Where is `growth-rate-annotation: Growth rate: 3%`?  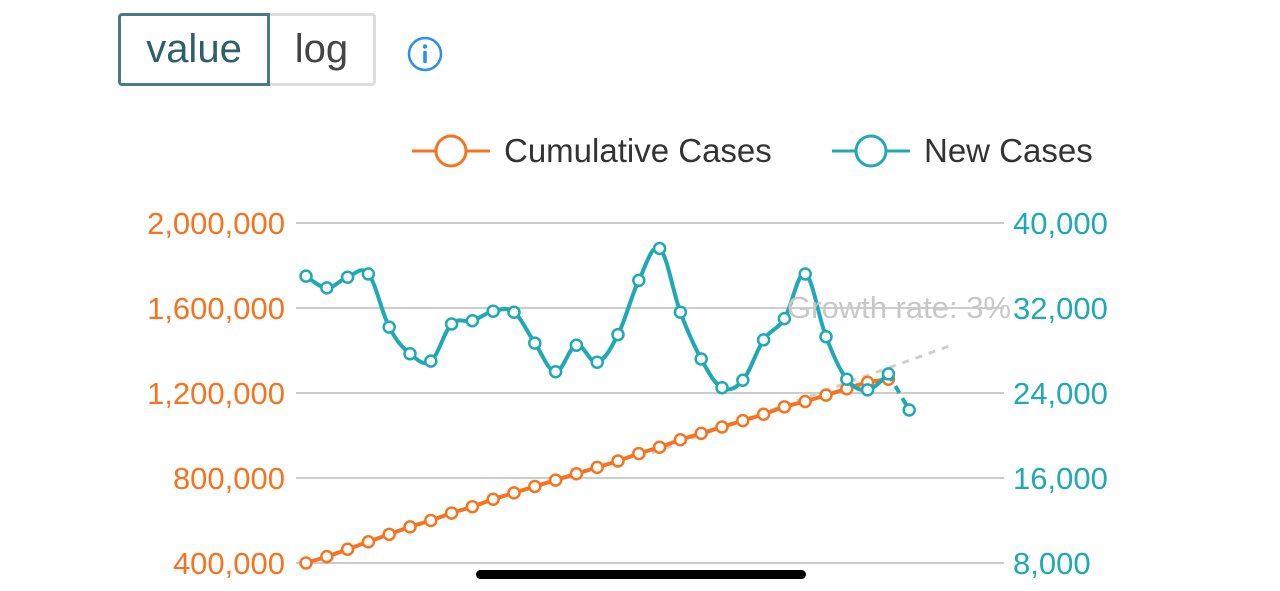
growth-rate-annotation: Growth rate: 3% is located at coordinates (899, 307).